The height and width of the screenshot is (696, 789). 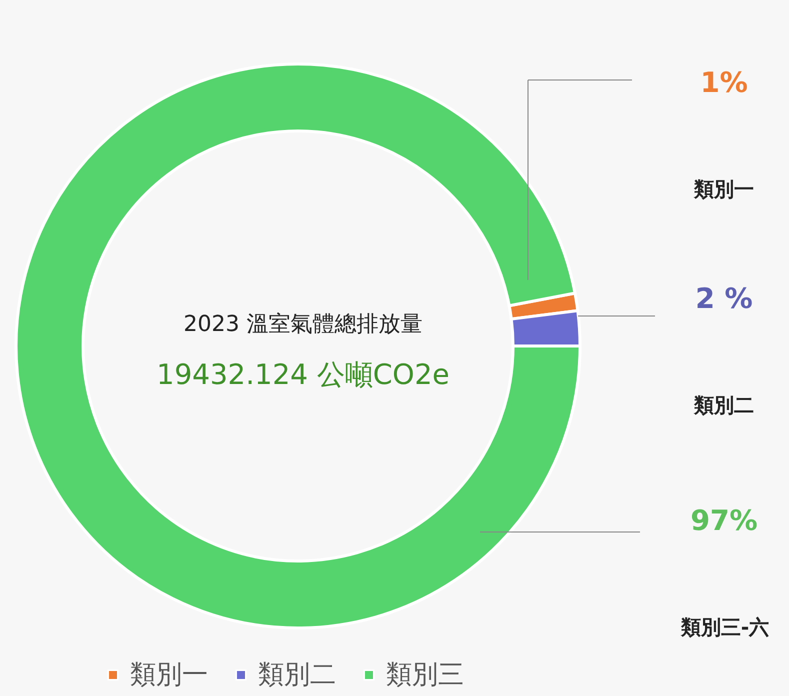 What do you see at coordinates (724, 298) in the screenshot?
I see `text: 2 %` at bounding box center [724, 298].